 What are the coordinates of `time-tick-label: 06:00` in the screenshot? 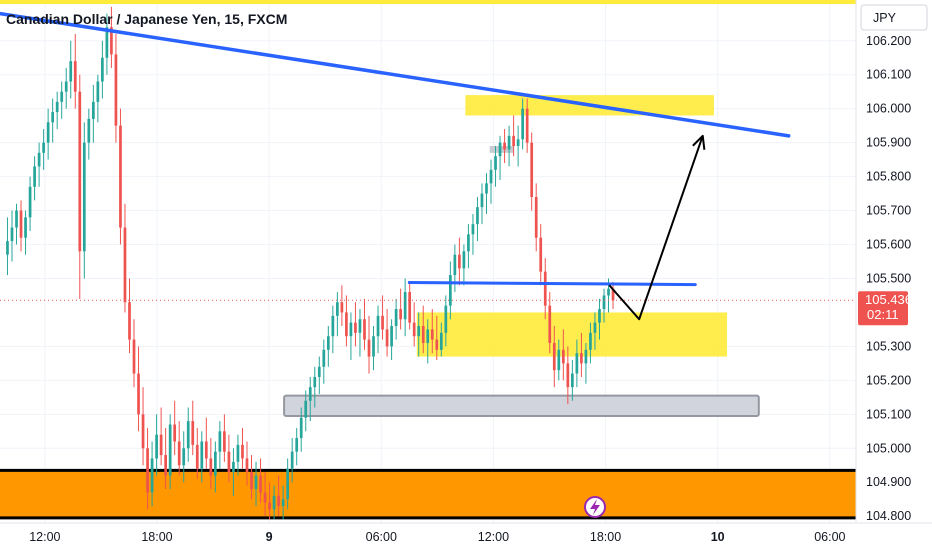 It's located at (381, 537).